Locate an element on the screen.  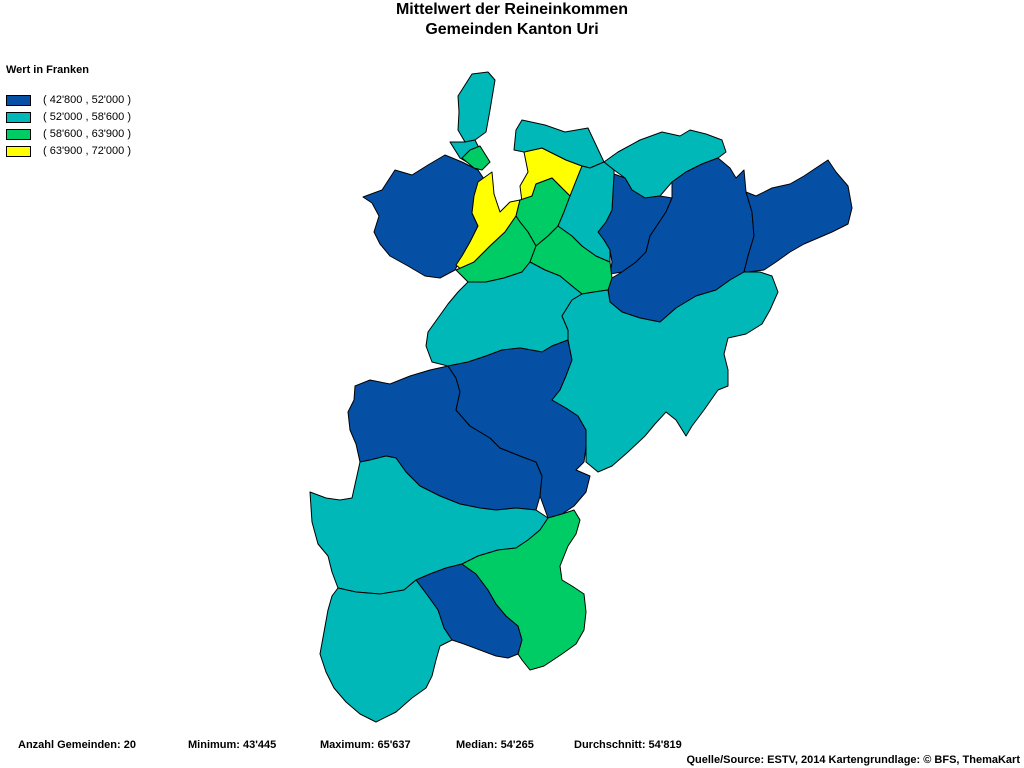
footer-minimum: Minimum: 43'445 is located at coordinates (232, 745).